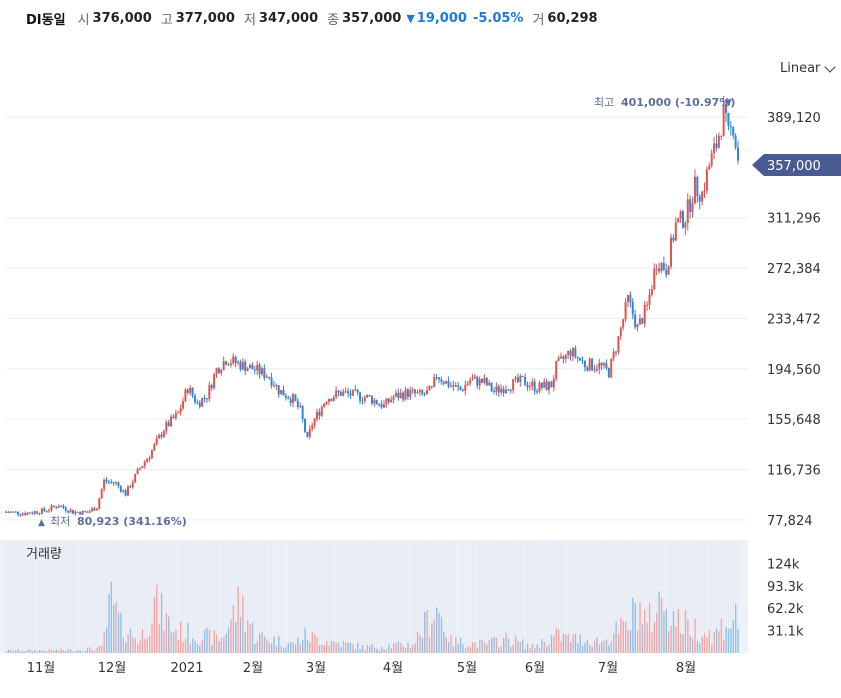 The width and height of the screenshot is (841, 698). I want to click on volume-tick-label: 93.3k, so click(785, 587).